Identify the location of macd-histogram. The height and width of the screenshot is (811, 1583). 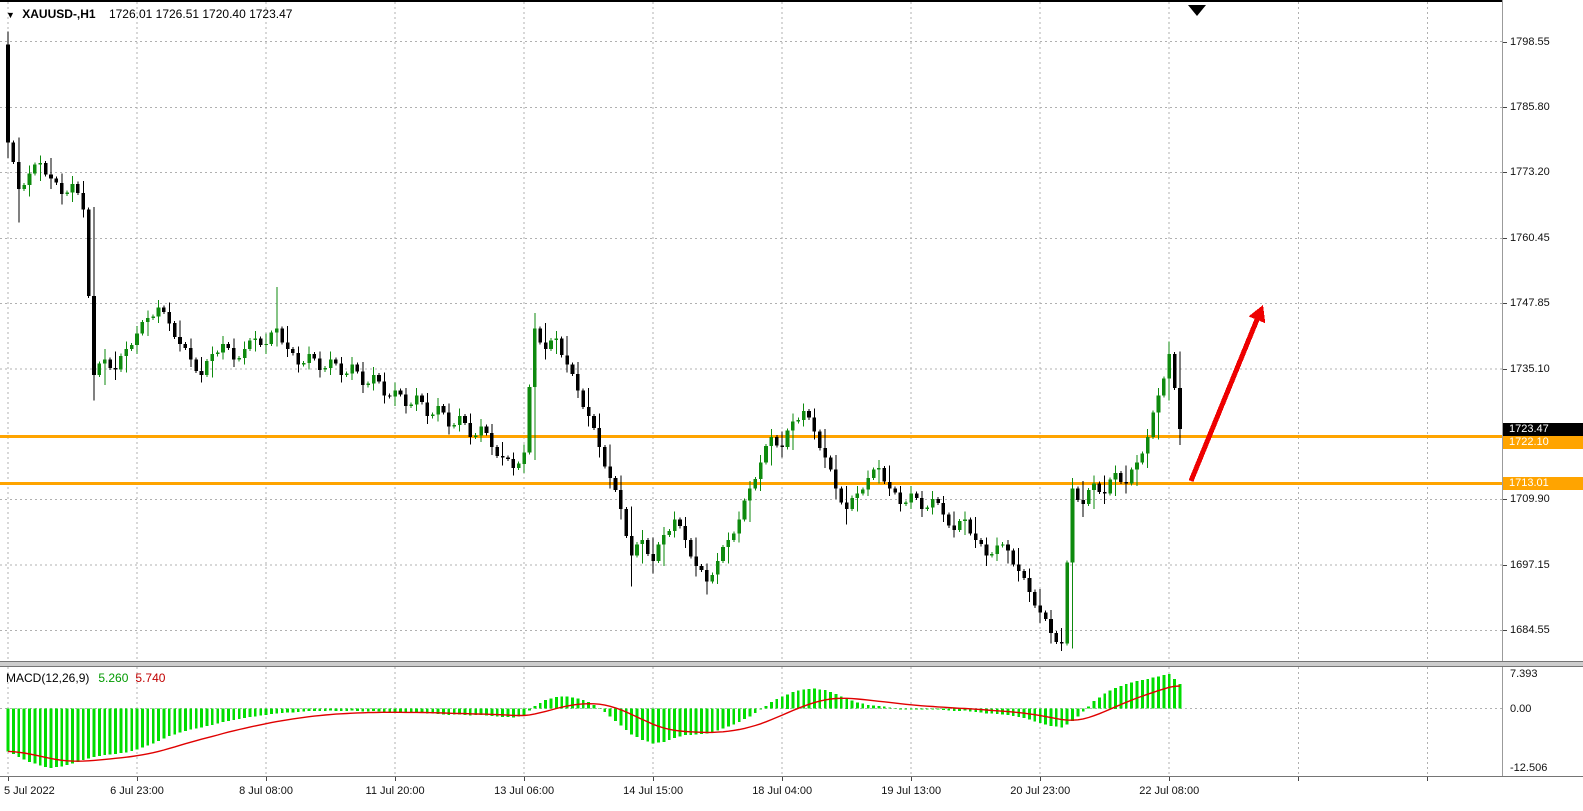
(594, 720).